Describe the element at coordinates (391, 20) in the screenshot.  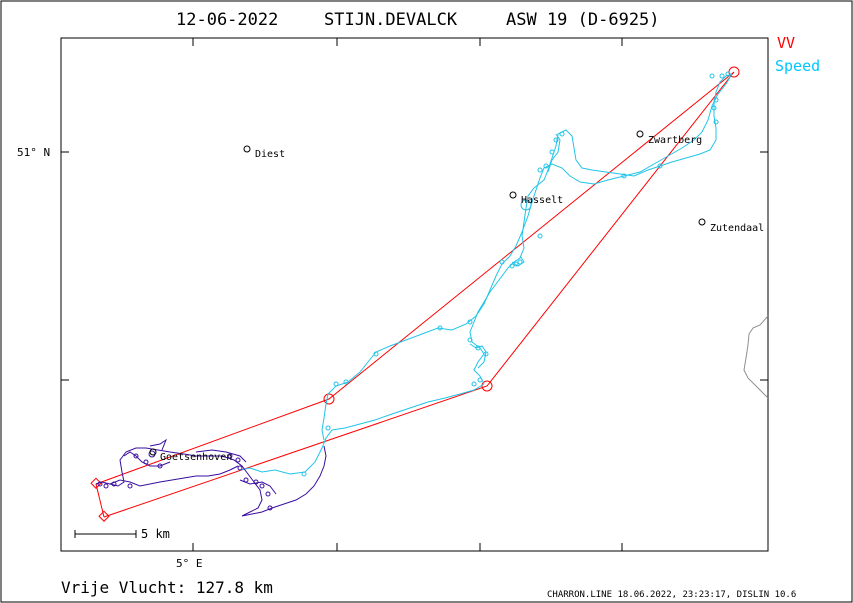
I see `title-pilot: STIJN.DEVALCK` at that location.